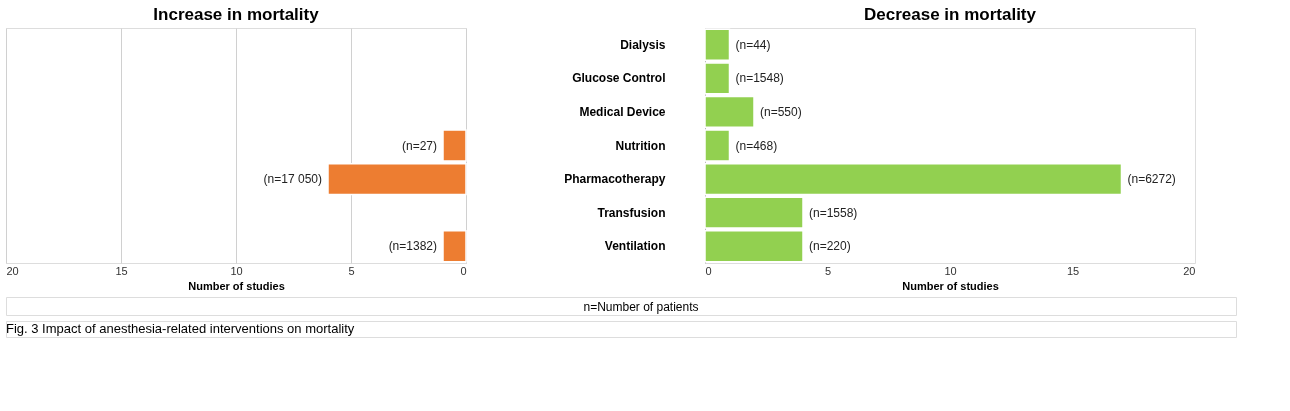 This screenshot has width=1290, height=411. Describe the element at coordinates (830, 246) in the screenshot. I see `annotation: (n=220)` at that location.